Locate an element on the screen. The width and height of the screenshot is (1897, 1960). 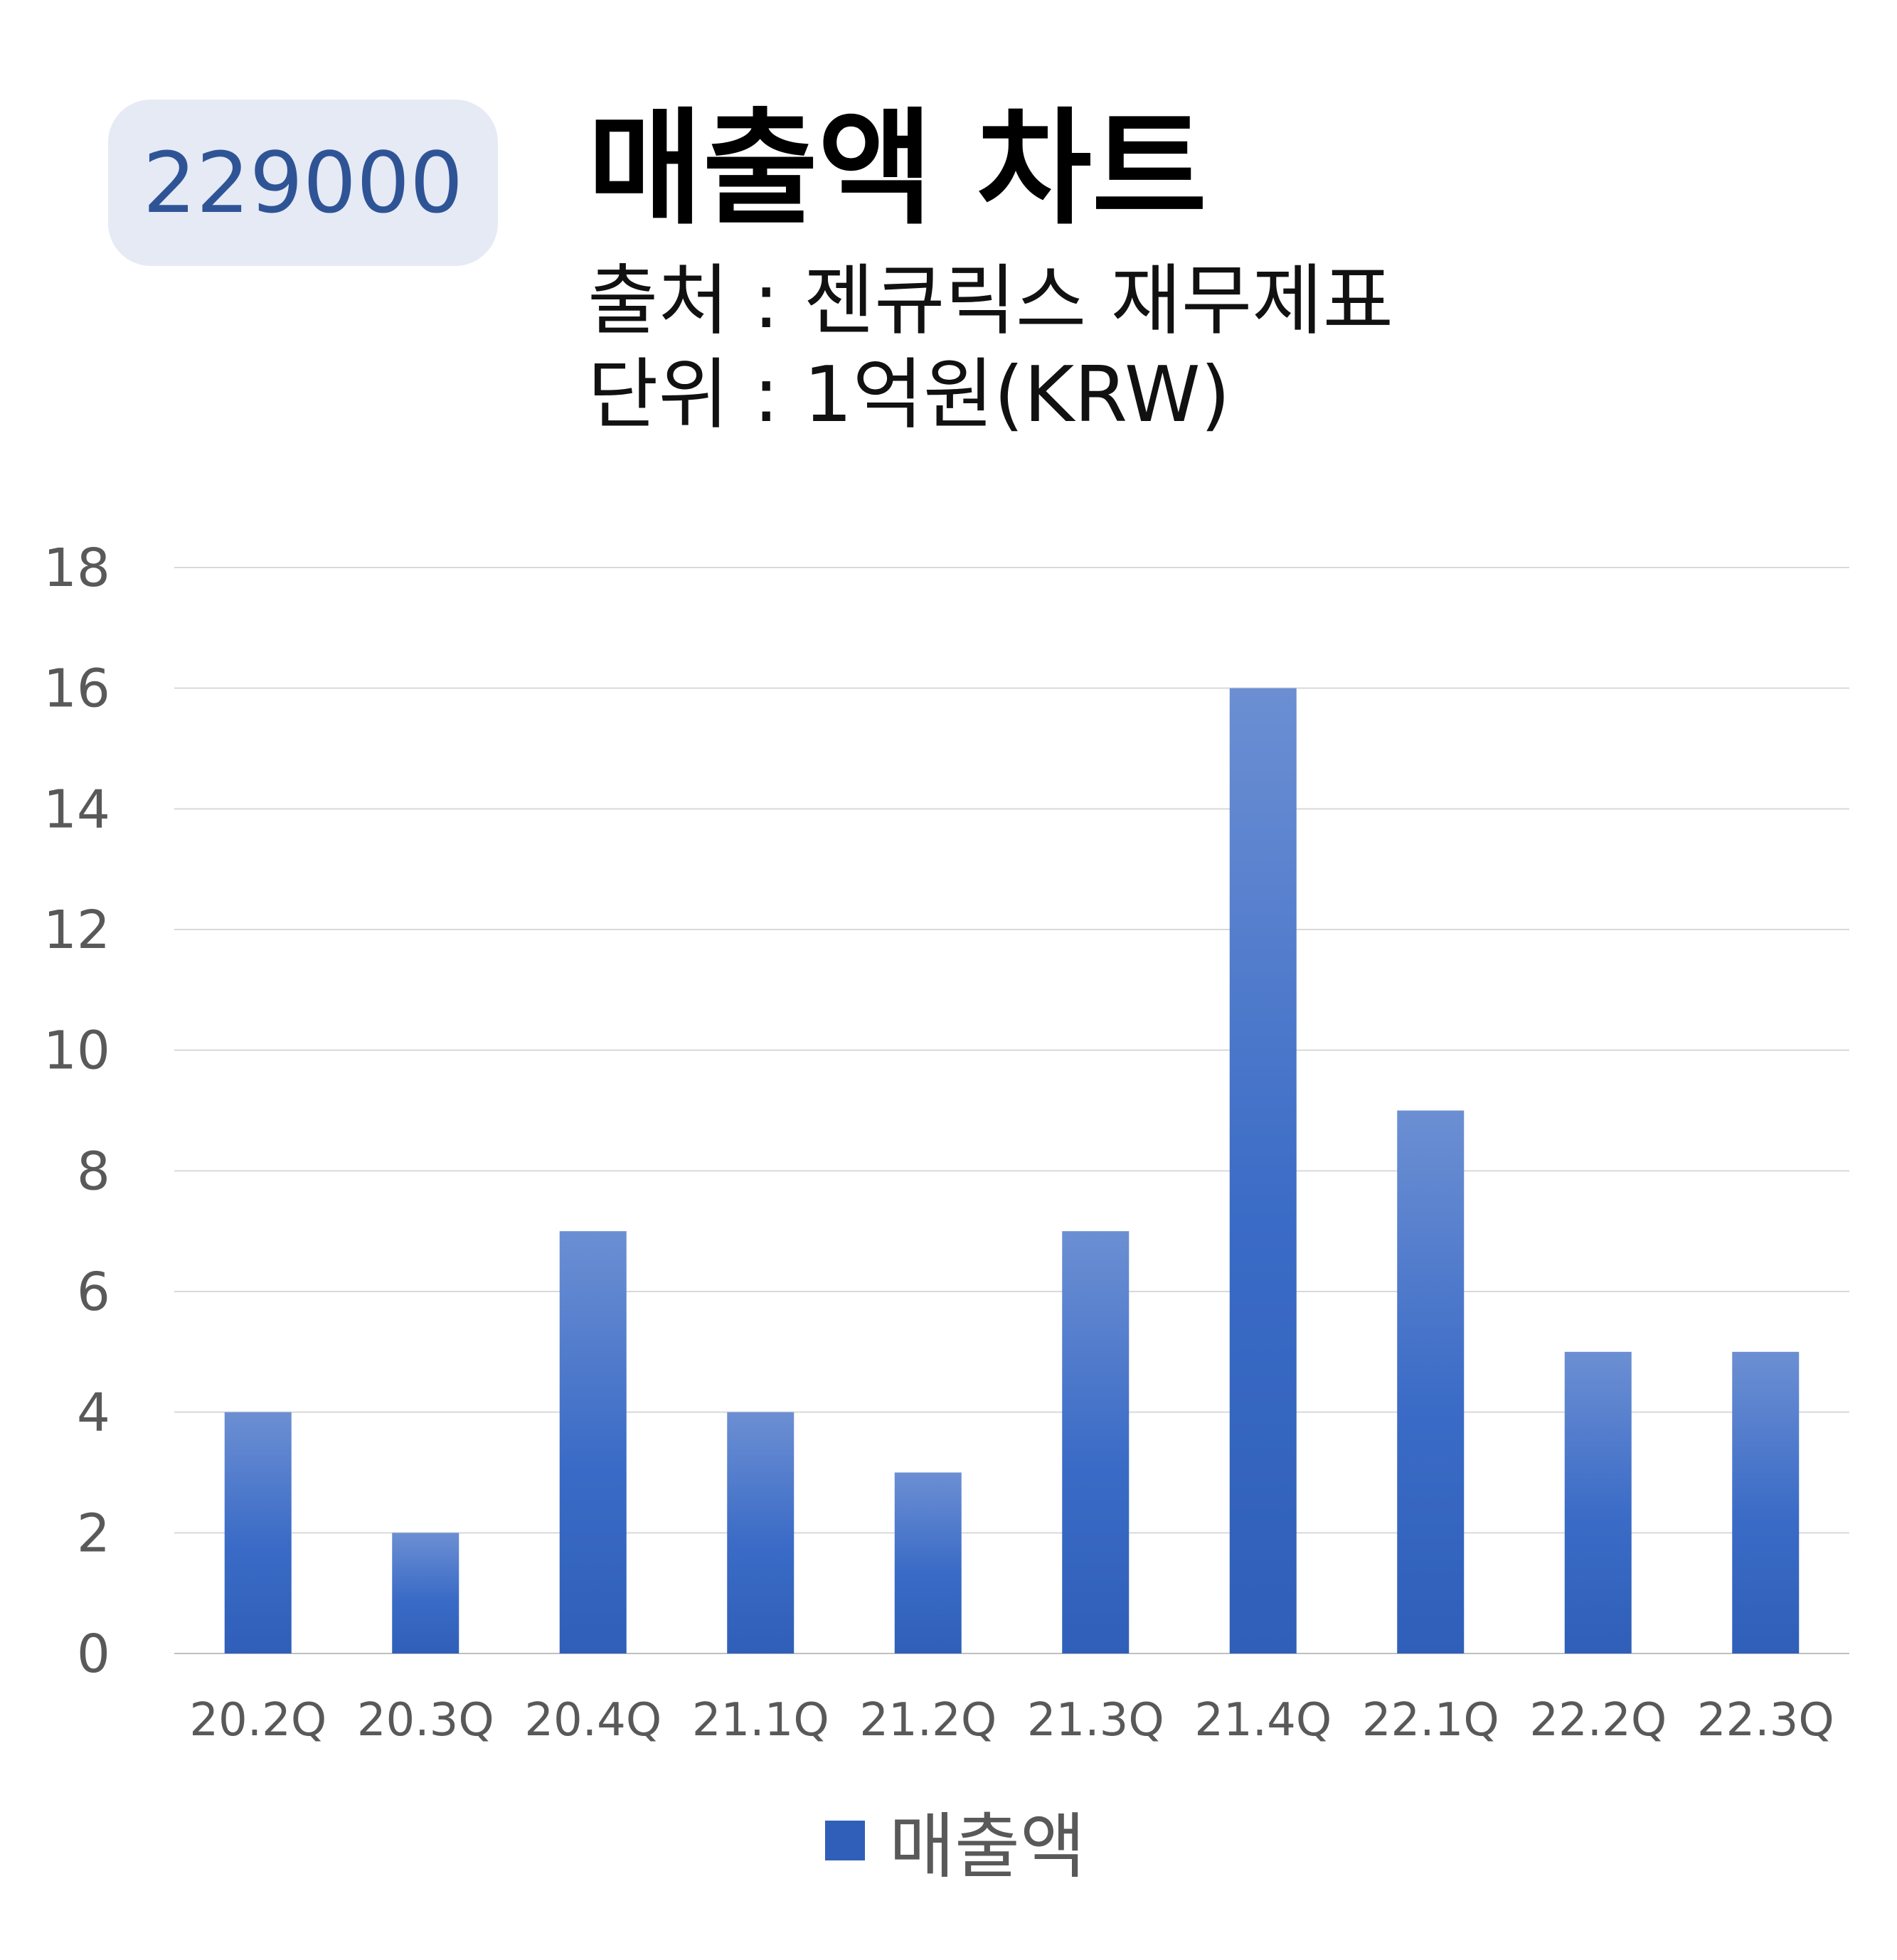
y-tick-label: 4 is located at coordinates (94, 1413).